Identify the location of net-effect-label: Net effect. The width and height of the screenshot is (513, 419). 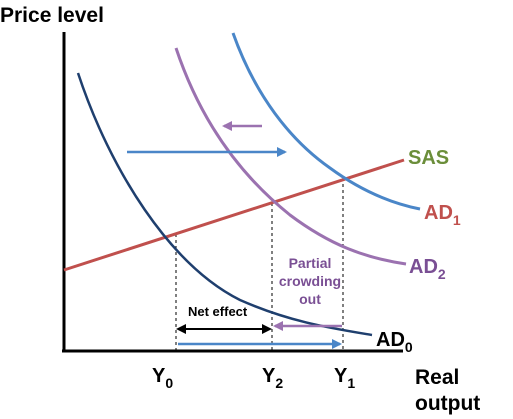
(218, 311).